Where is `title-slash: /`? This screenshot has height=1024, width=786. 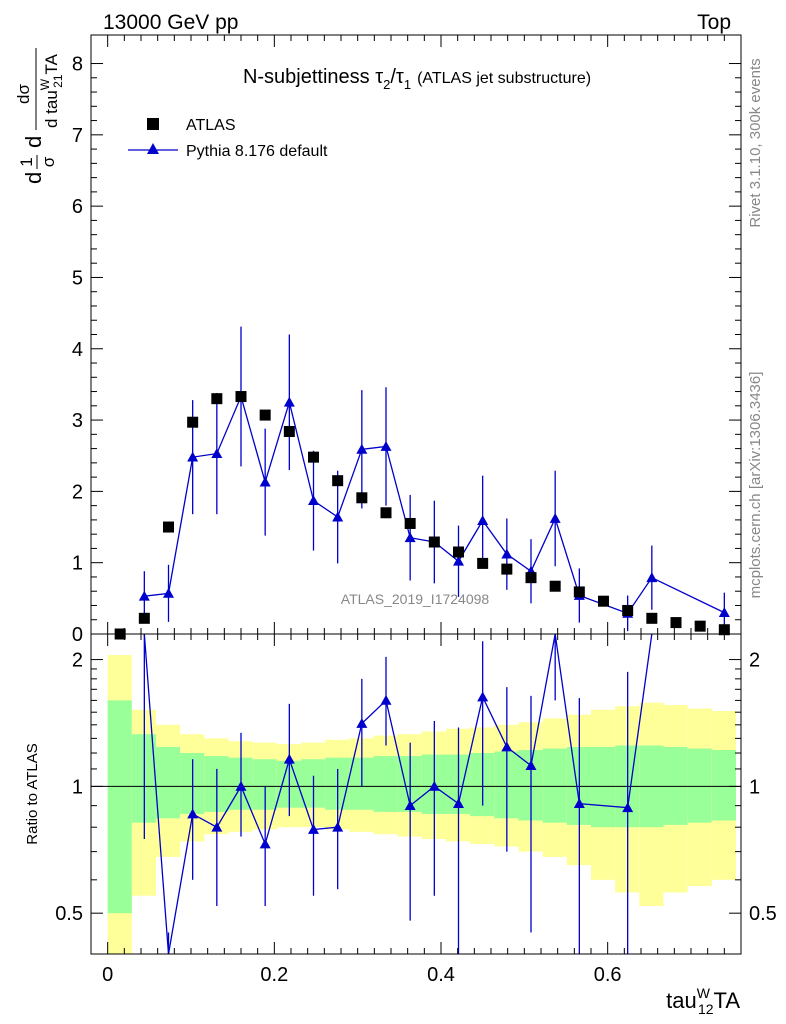
title-slash: / is located at coordinates (393, 77).